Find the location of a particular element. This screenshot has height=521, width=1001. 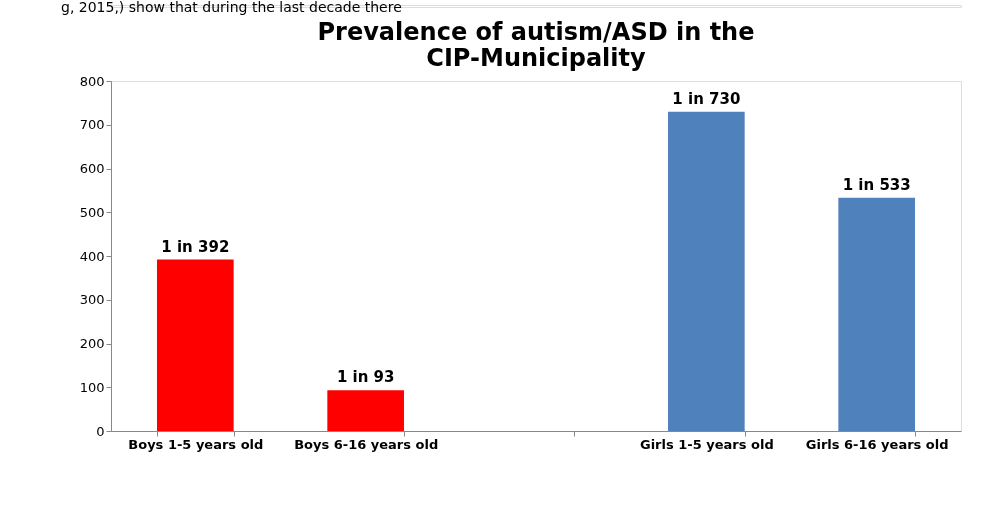

data-label: 1 in 533 is located at coordinates (876, 184).